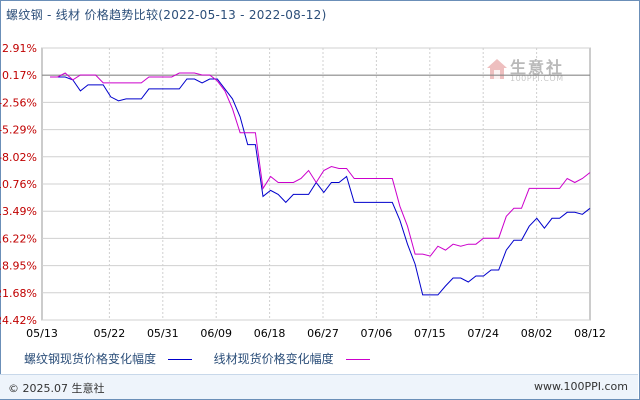 The height and width of the screenshot is (400, 640). What do you see at coordinates (430, 333) in the screenshot?
I see `x-tick-label: 07/15` at bounding box center [430, 333].